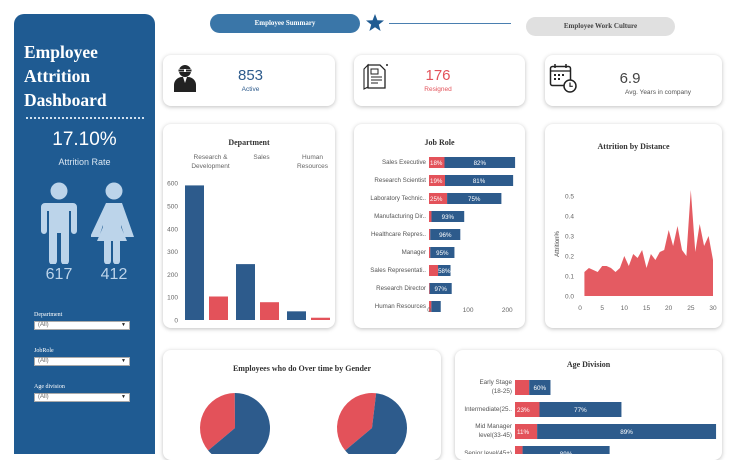 Image resolution: width=736 pixels, height=460 pixels. What do you see at coordinates (250, 89) in the screenshot?
I see `kpi-active-label: Active` at bounding box center [250, 89].